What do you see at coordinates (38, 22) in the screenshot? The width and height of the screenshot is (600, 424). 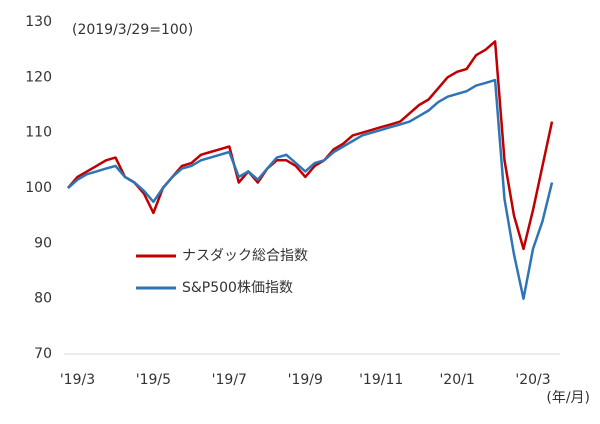 I see `y-tick-label: 130` at bounding box center [38, 22].